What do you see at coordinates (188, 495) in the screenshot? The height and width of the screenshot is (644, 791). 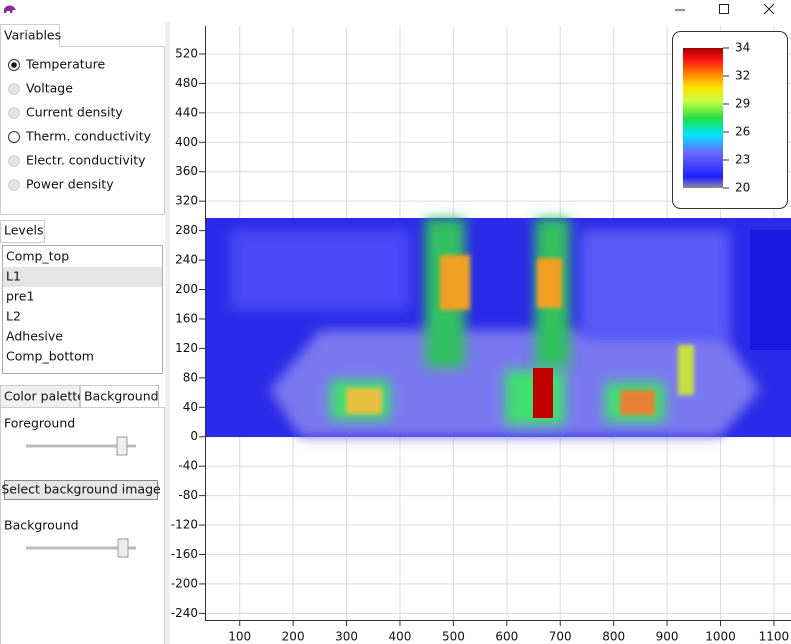 I see `y-tick-label: -80` at bounding box center [188, 495].